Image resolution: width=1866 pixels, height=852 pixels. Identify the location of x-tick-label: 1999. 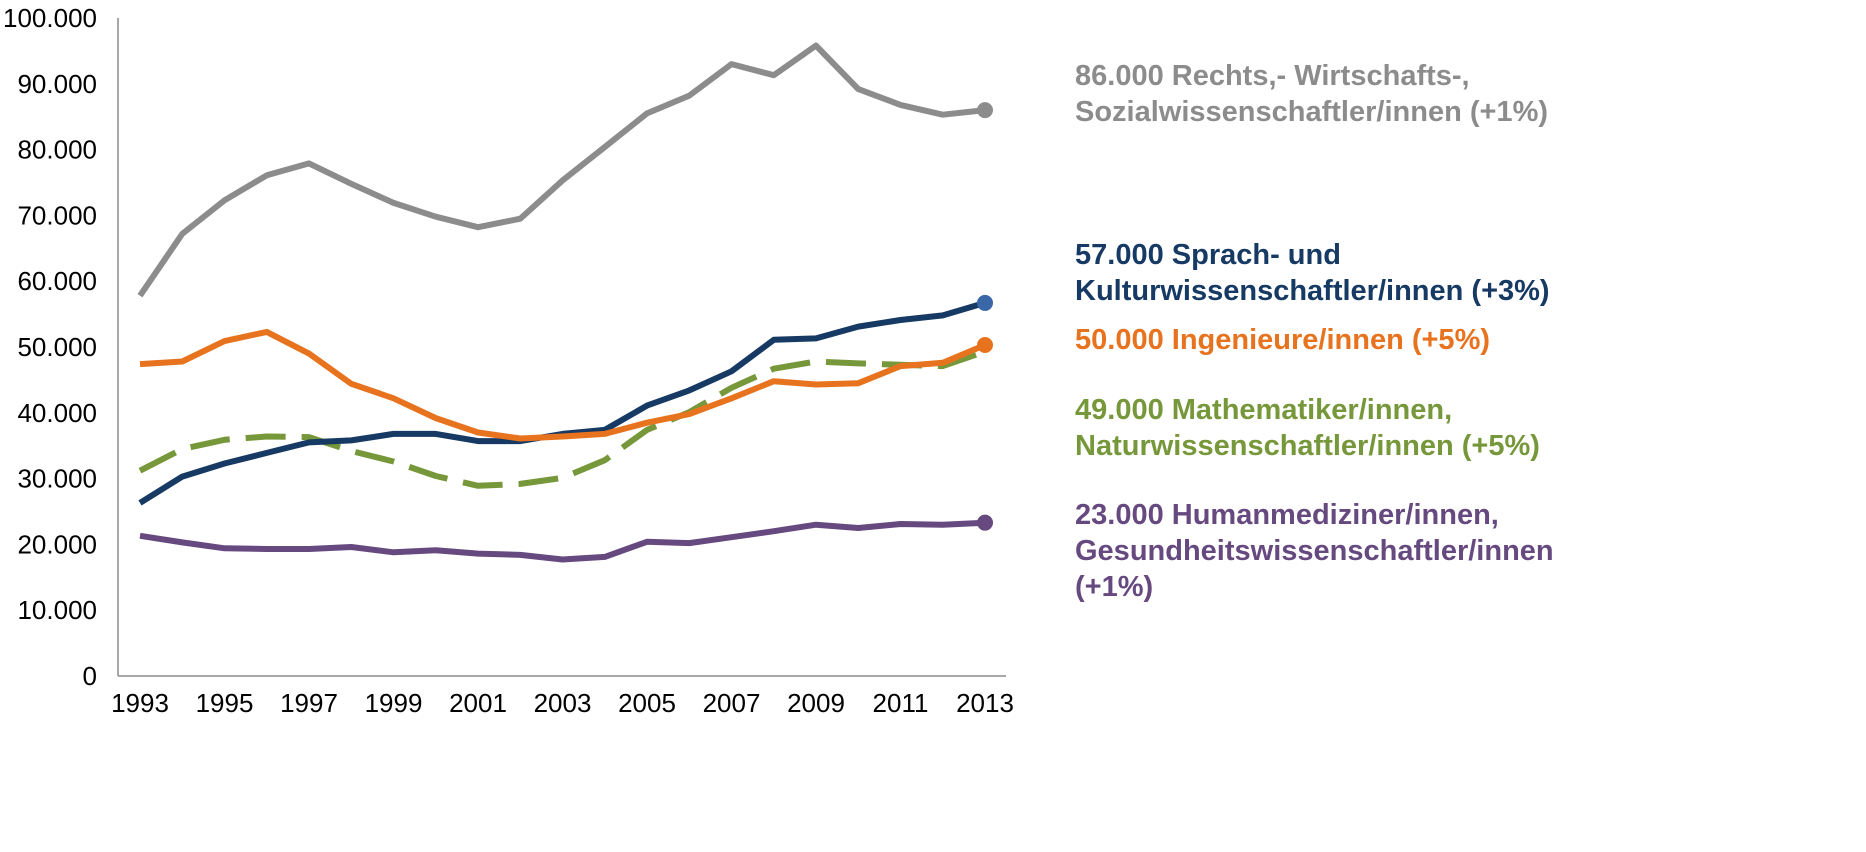
(394, 703).